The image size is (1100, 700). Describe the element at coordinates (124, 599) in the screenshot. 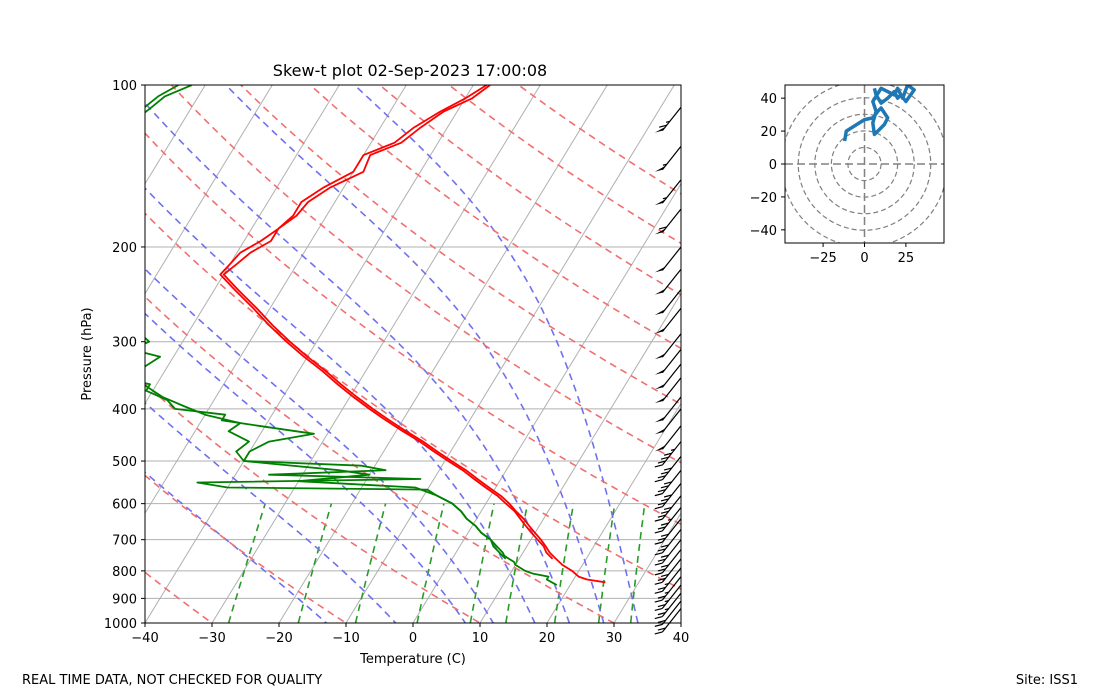

I see `y-tick-label: 900` at that location.